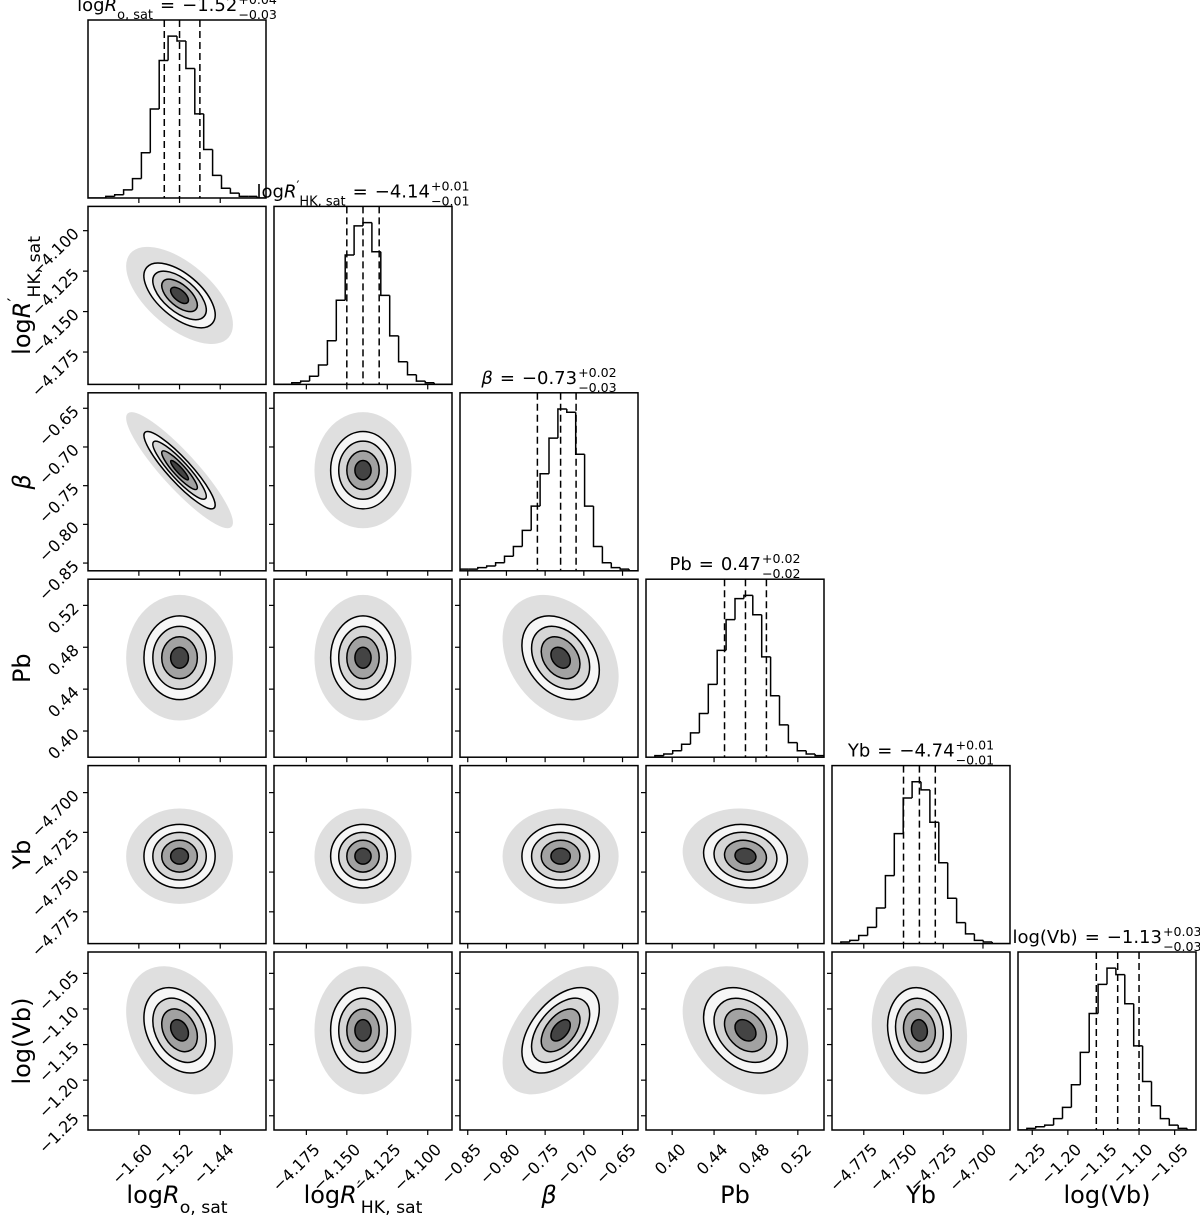 The width and height of the screenshot is (1200, 1218). What do you see at coordinates (176, 1199) in the screenshot?
I see `x-axis-label: logRo, sat` at bounding box center [176, 1199].